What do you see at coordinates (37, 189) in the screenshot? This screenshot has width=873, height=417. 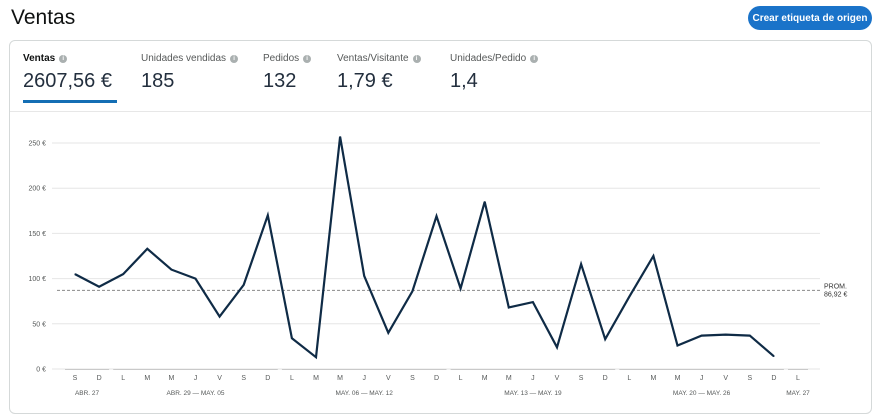 I see `y-tick-label: 200 €` at bounding box center [37, 189].